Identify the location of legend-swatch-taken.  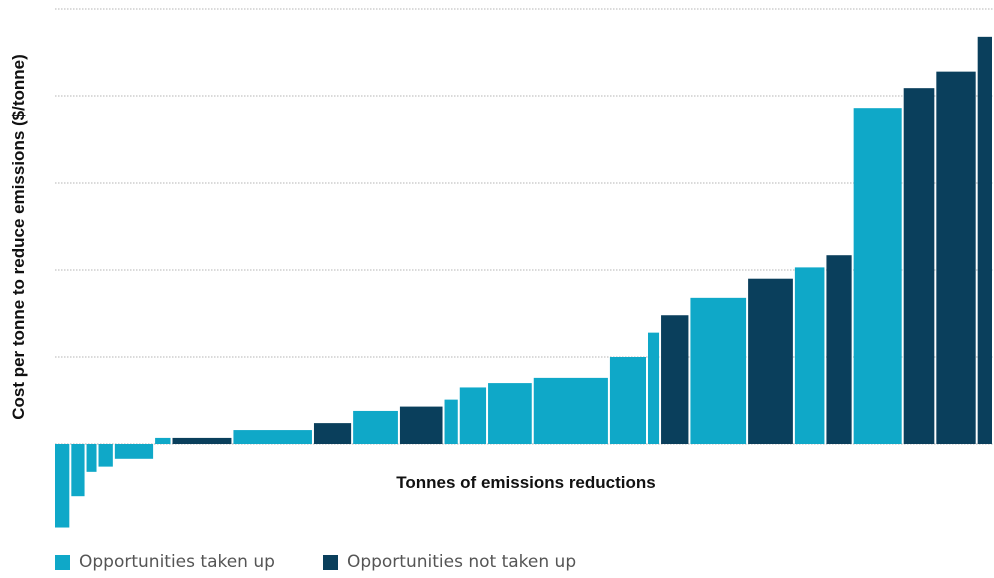
(62, 562).